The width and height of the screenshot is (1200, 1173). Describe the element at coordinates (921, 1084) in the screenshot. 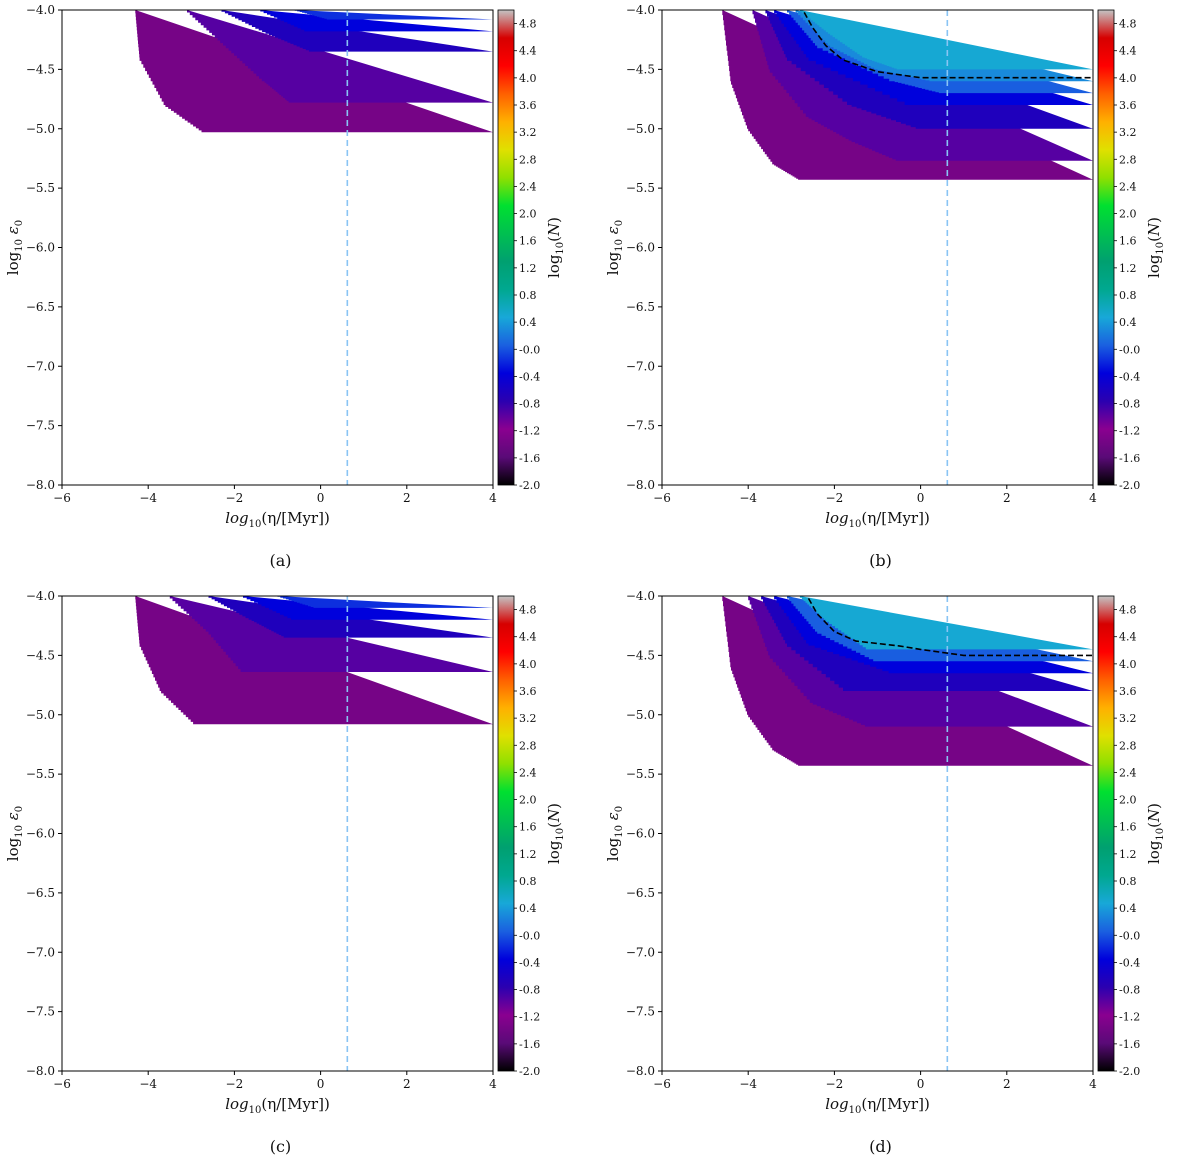

I see `x-tick-label: 0` at that location.